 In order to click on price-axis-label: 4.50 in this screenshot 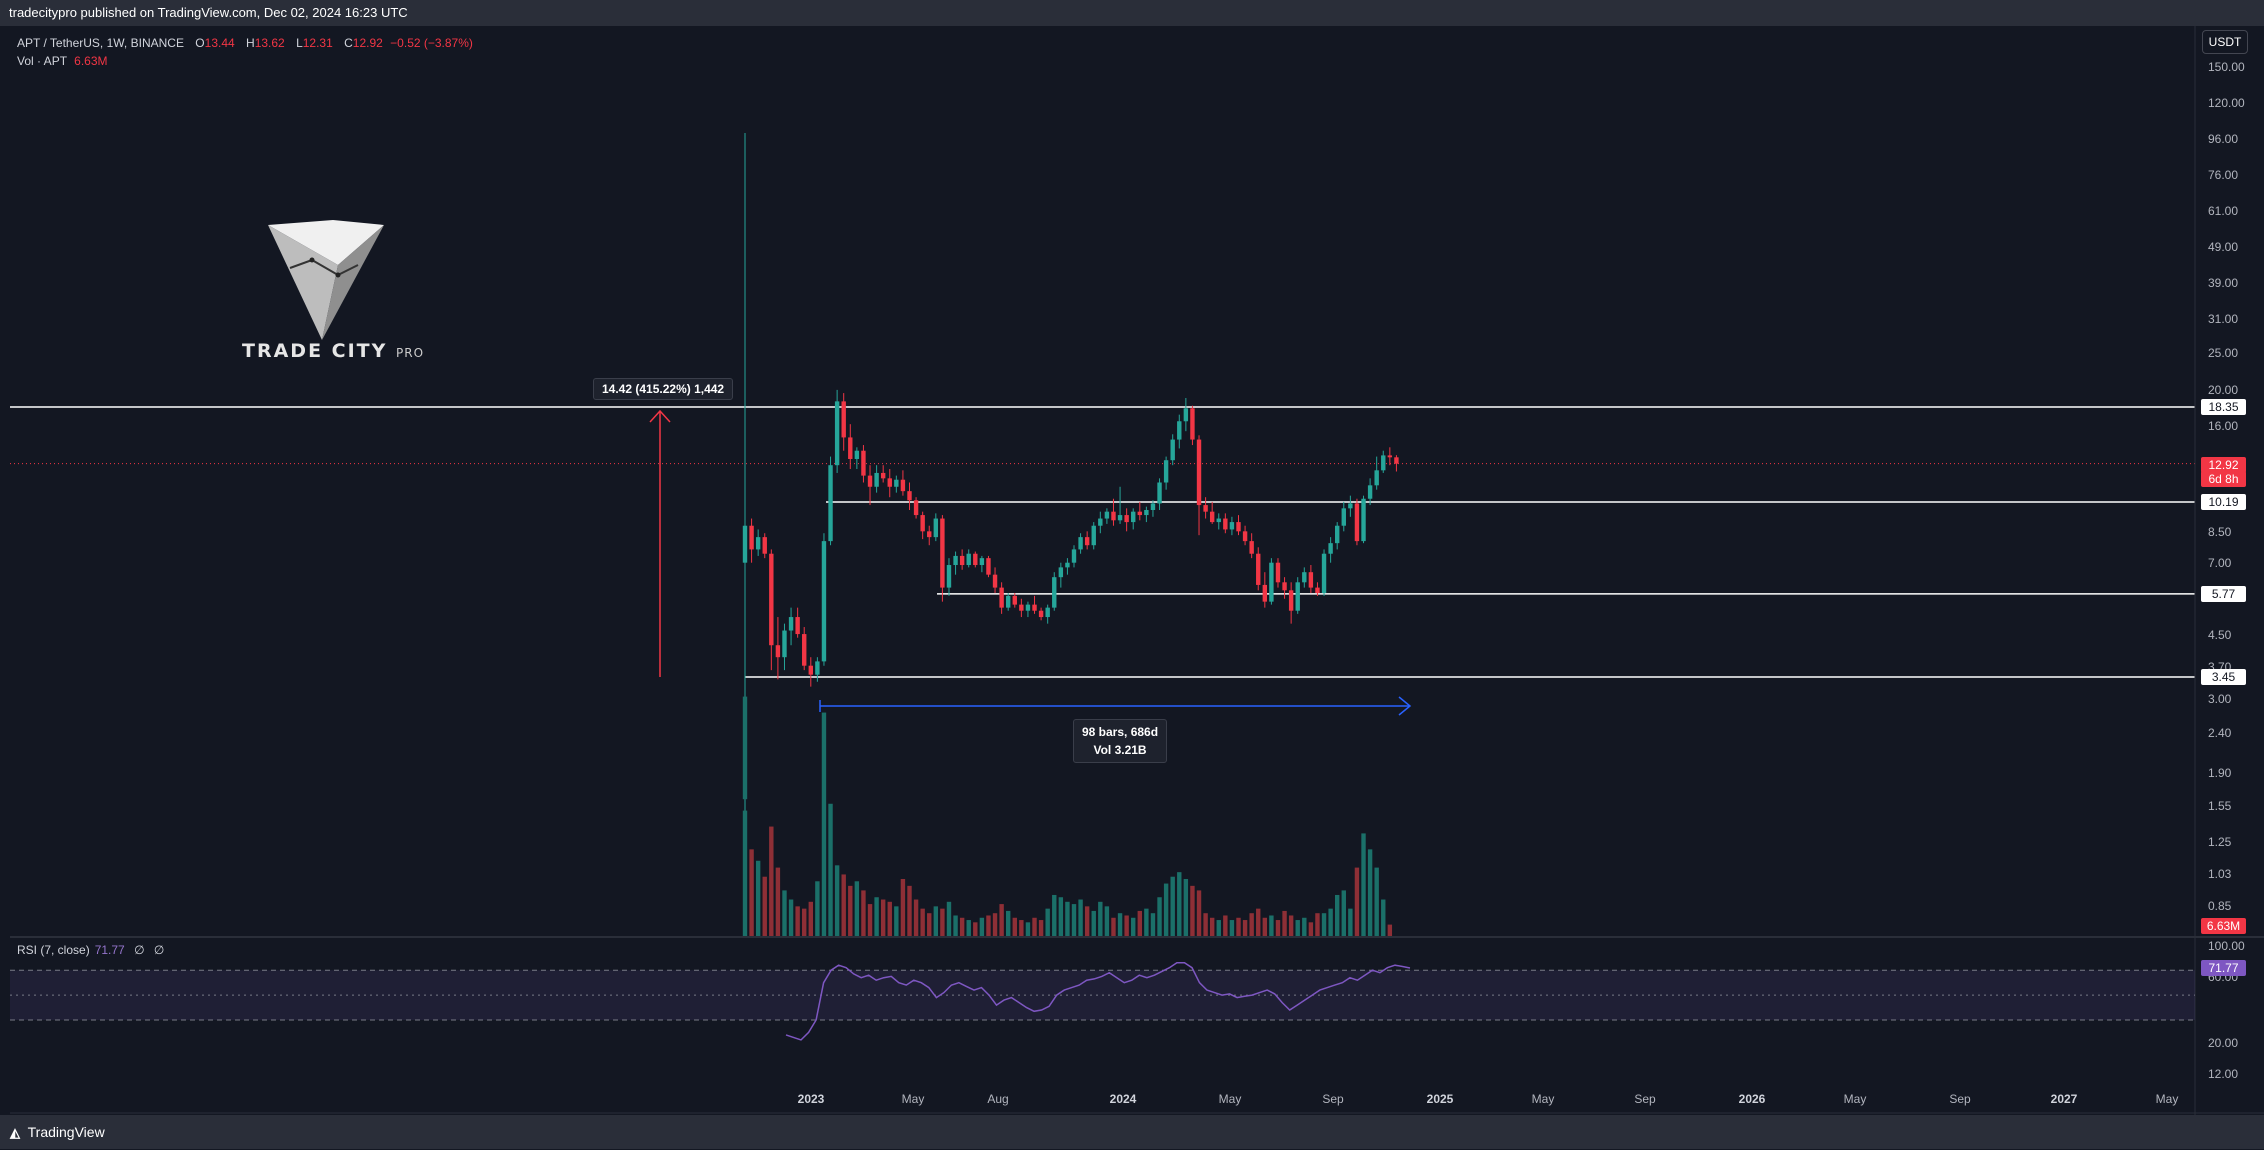, I will do `click(2220, 635)`.